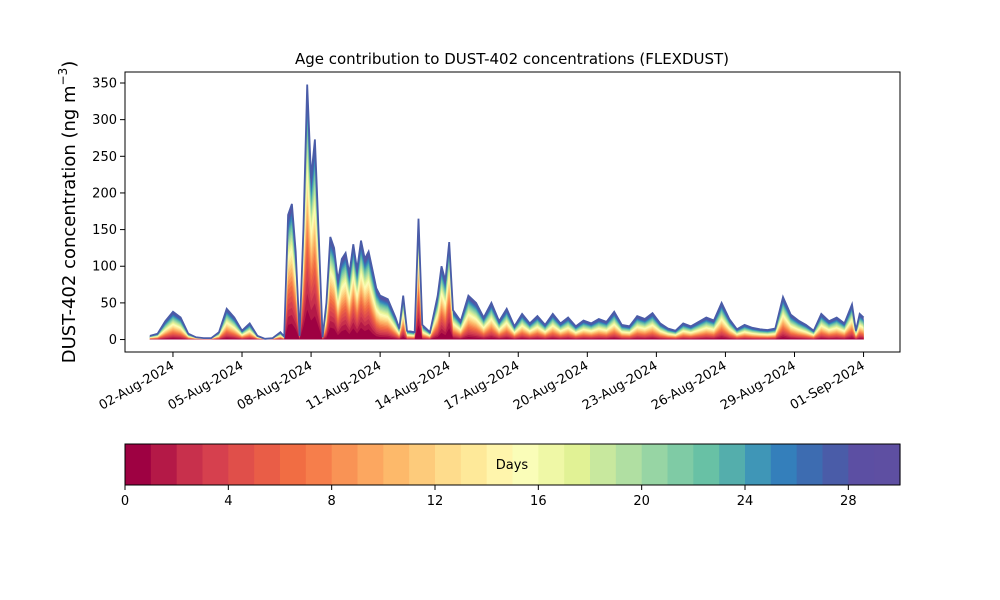  I want to click on colorbar-label: Days, so click(512, 465).